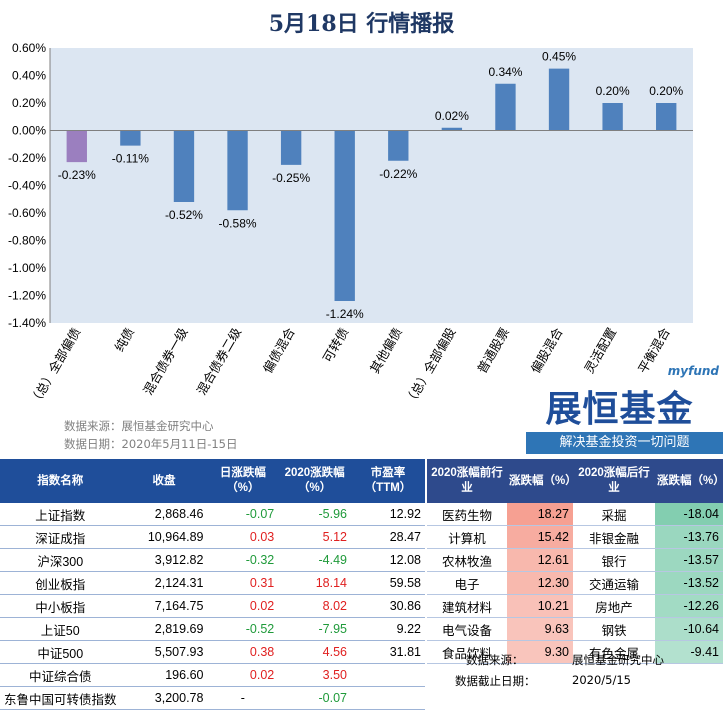 The image size is (723, 710). I want to click on bottom-industry: 银行, so click(614, 560).